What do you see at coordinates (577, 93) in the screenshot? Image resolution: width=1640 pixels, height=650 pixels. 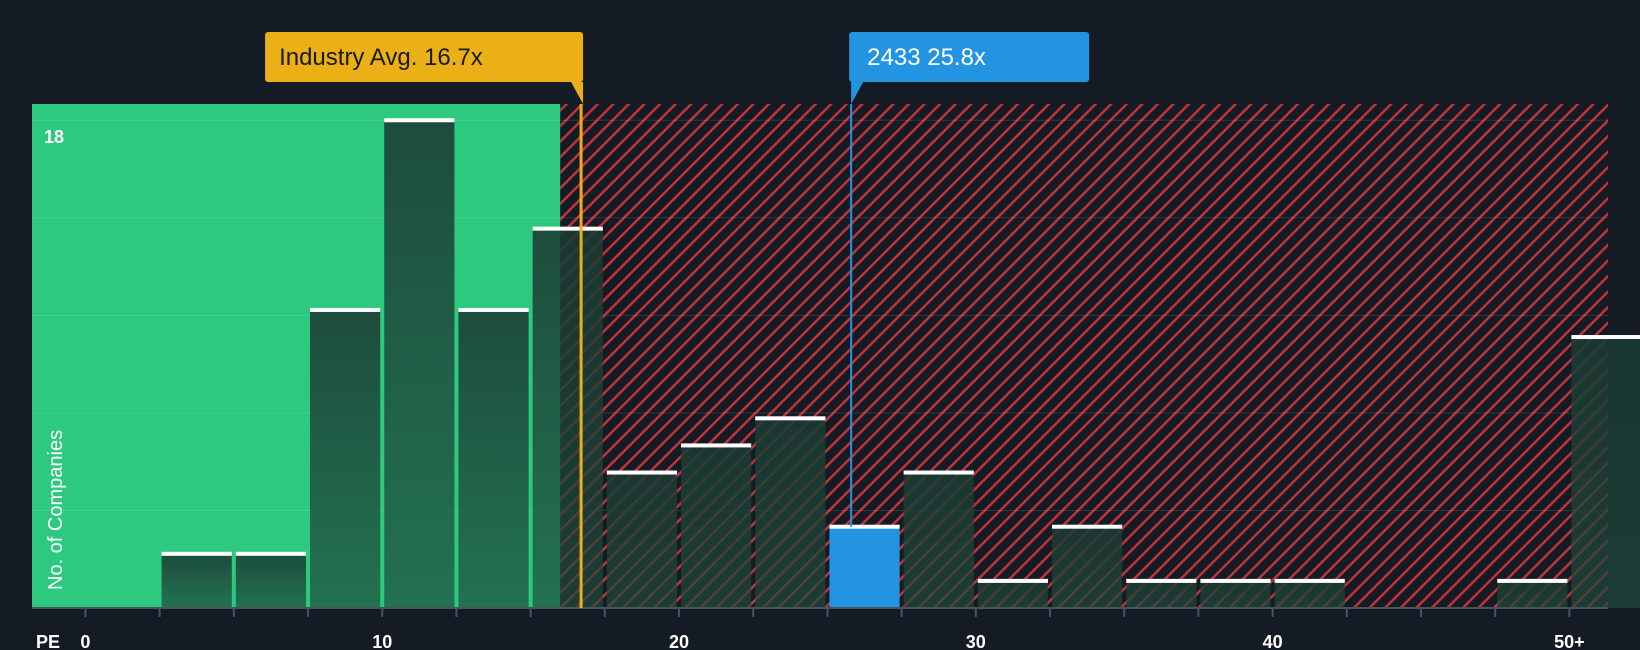 I see `industry-avg-callout-pointer` at bounding box center [577, 93].